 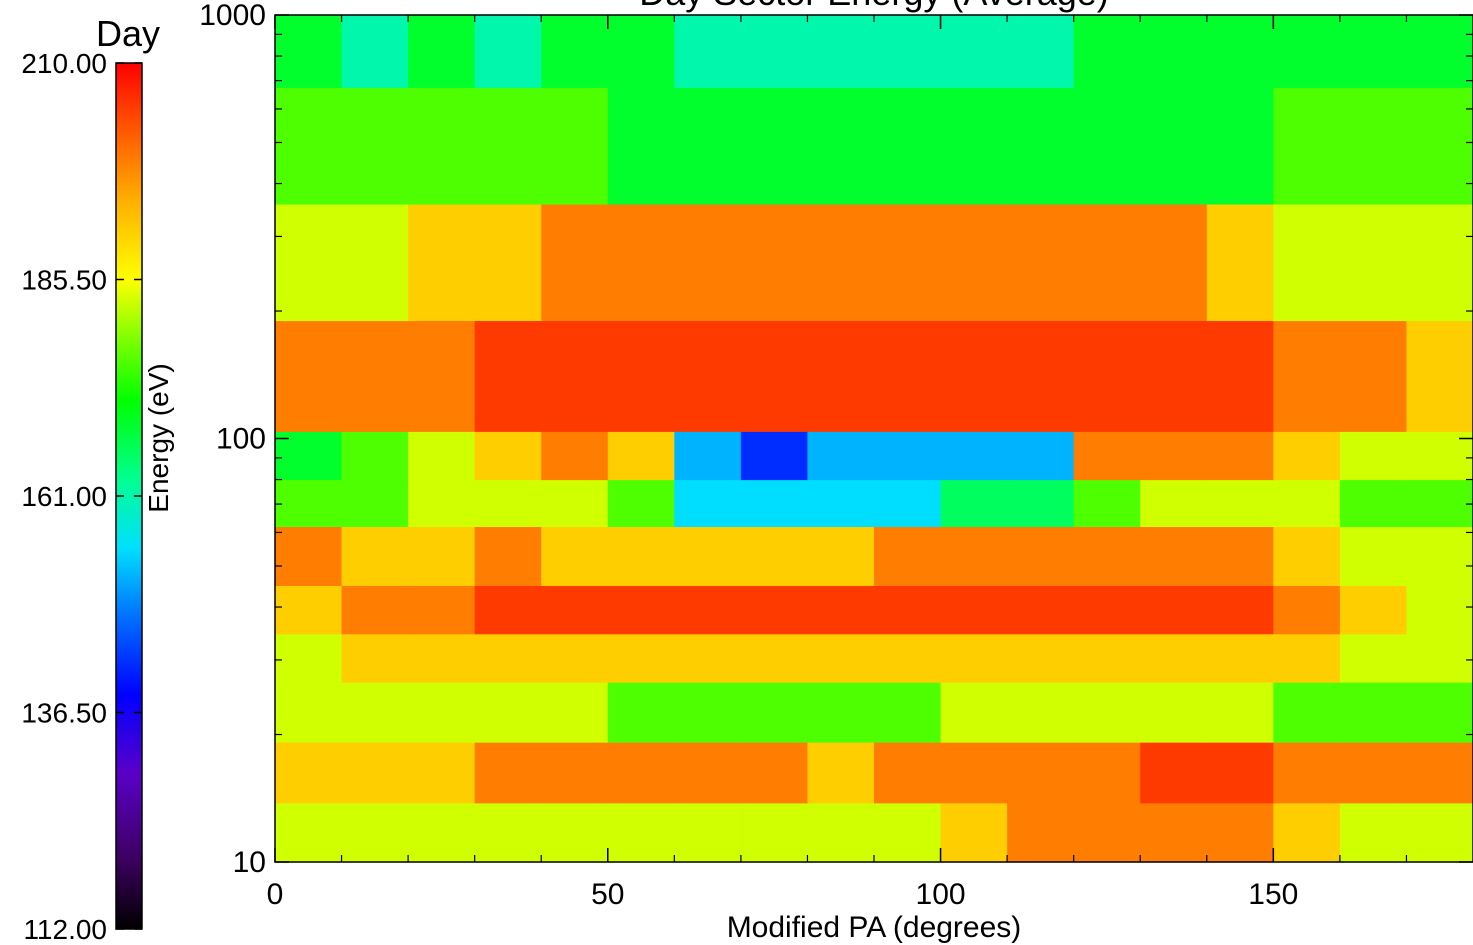 What do you see at coordinates (941, 894) in the screenshot?
I see `x-tick-label: 100` at bounding box center [941, 894].